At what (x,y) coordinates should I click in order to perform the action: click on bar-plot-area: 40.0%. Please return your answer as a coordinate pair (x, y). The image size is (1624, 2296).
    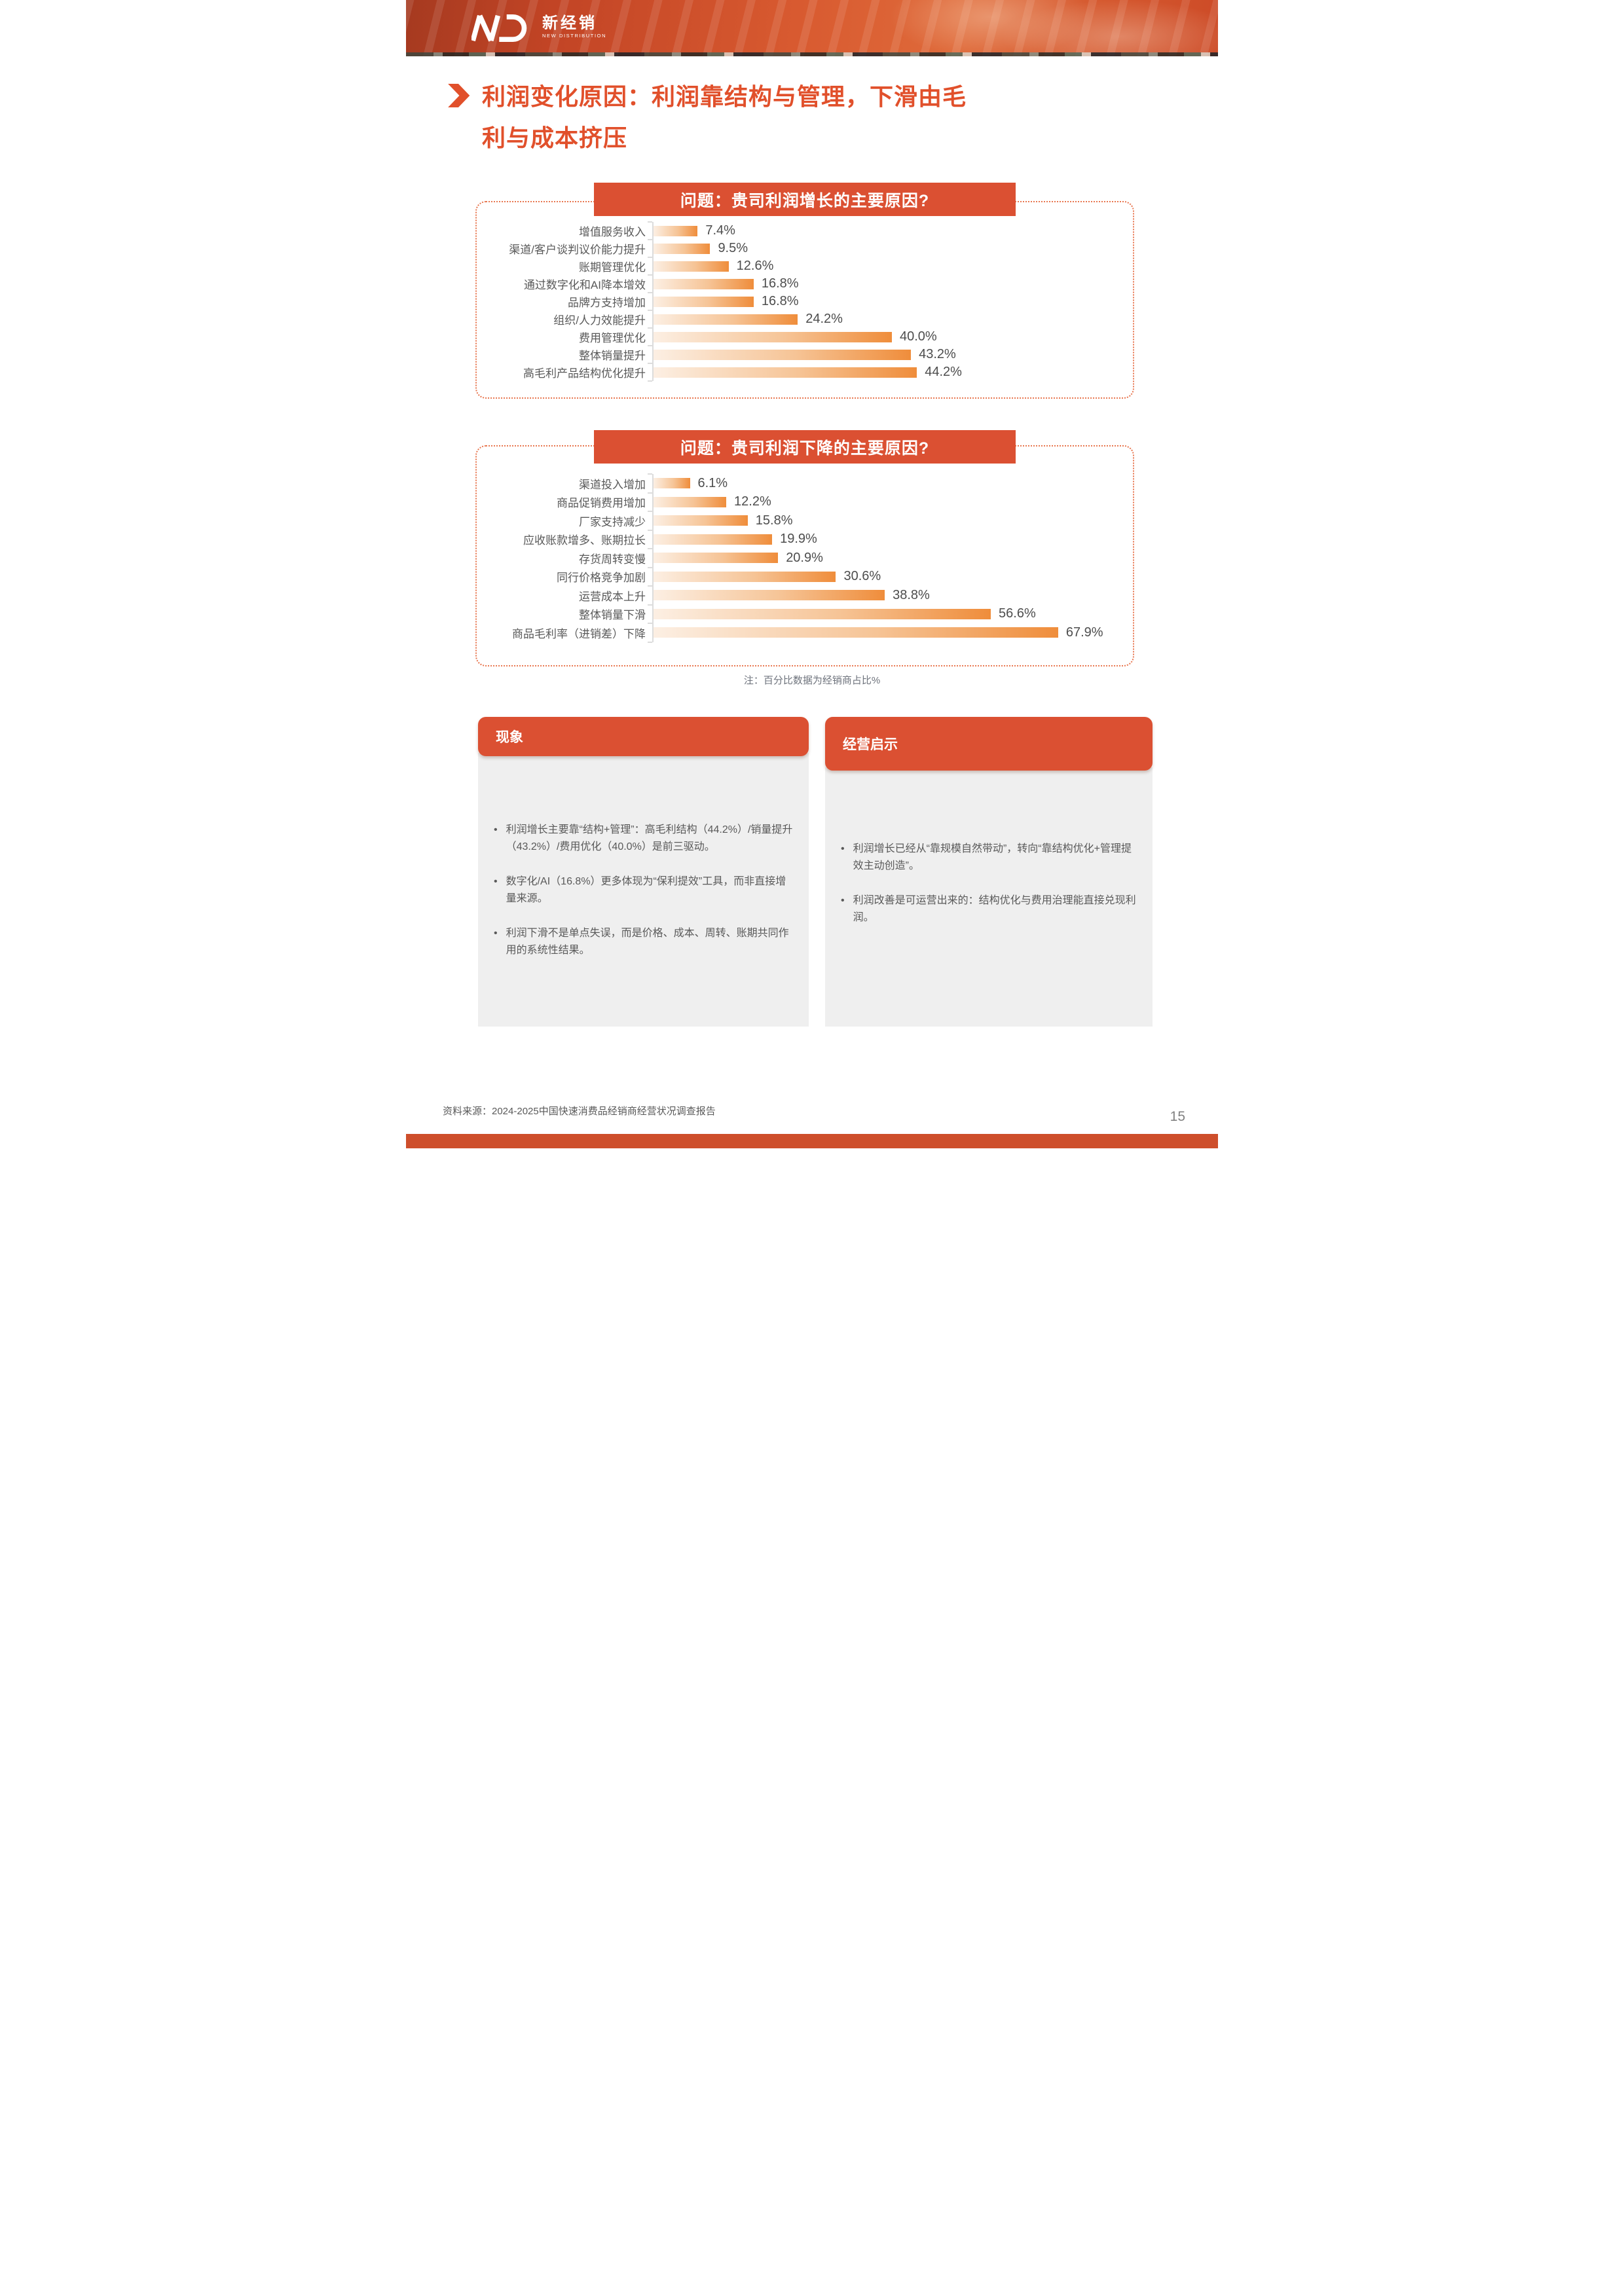
    Looking at the image, I should click on (886, 336).